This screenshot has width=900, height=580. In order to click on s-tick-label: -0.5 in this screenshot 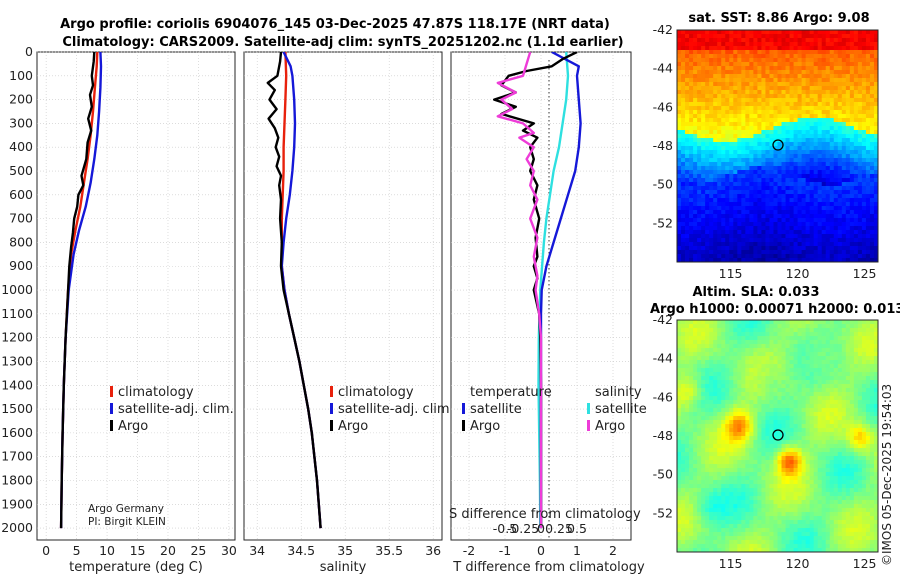, I will do `click(505, 528)`.